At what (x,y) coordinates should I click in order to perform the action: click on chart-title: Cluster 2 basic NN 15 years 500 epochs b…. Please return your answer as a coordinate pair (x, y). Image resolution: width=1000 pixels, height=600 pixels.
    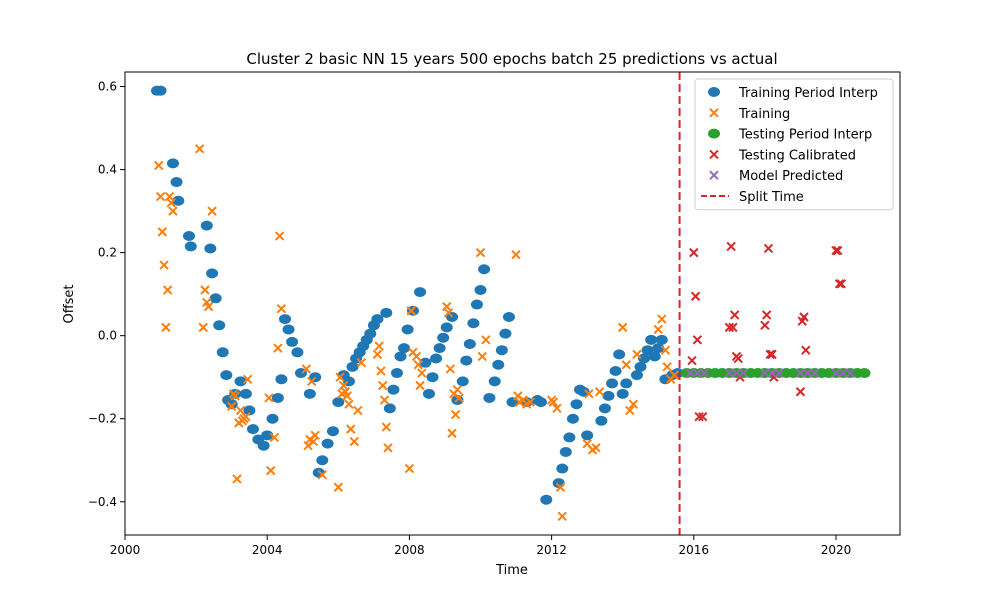
    Looking at the image, I should click on (511, 59).